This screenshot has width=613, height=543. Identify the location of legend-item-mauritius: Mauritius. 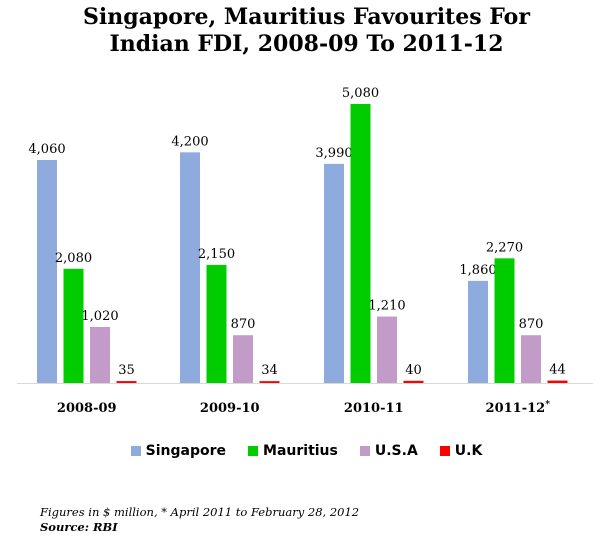
(293, 451).